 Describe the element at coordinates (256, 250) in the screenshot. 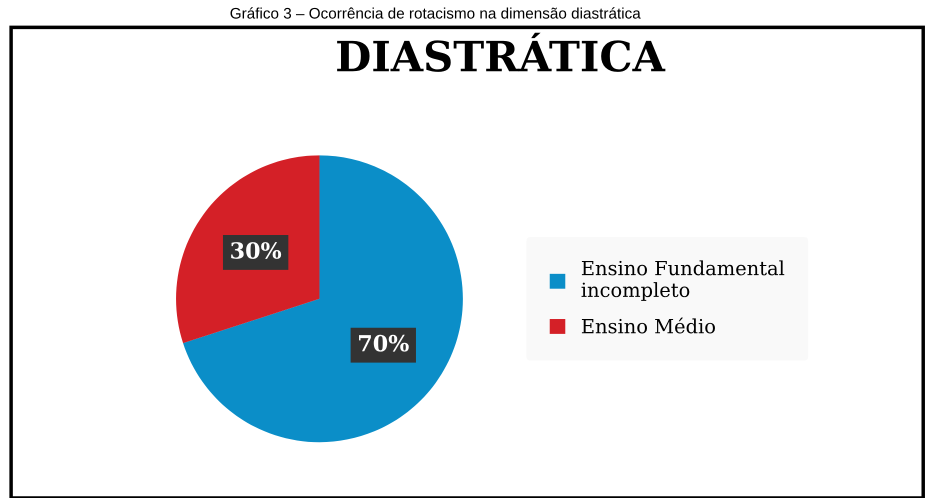

I see `data-label: 30%` at that location.